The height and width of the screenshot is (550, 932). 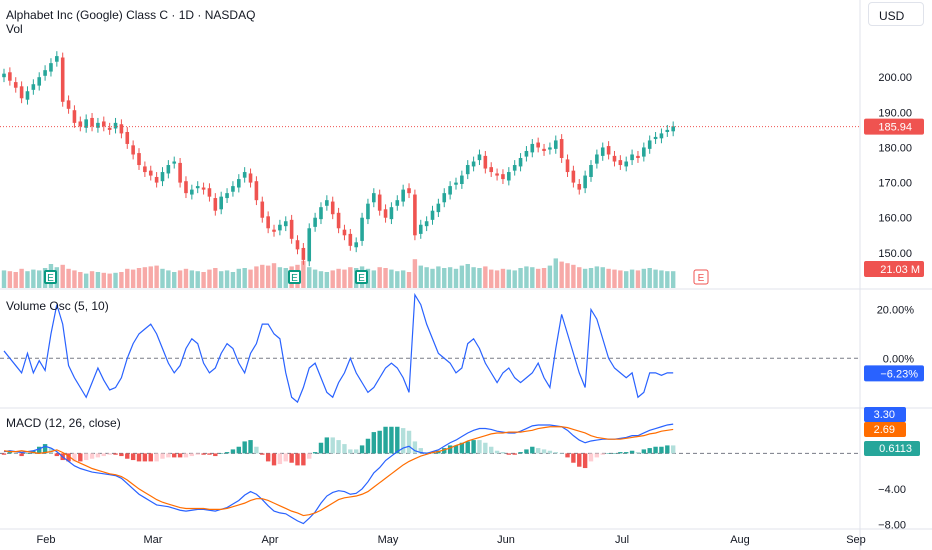 What do you see at coordinates (740, 540) in the screenshot?
I see `time-tick-label: Aug` at bounding box center [740, 540].